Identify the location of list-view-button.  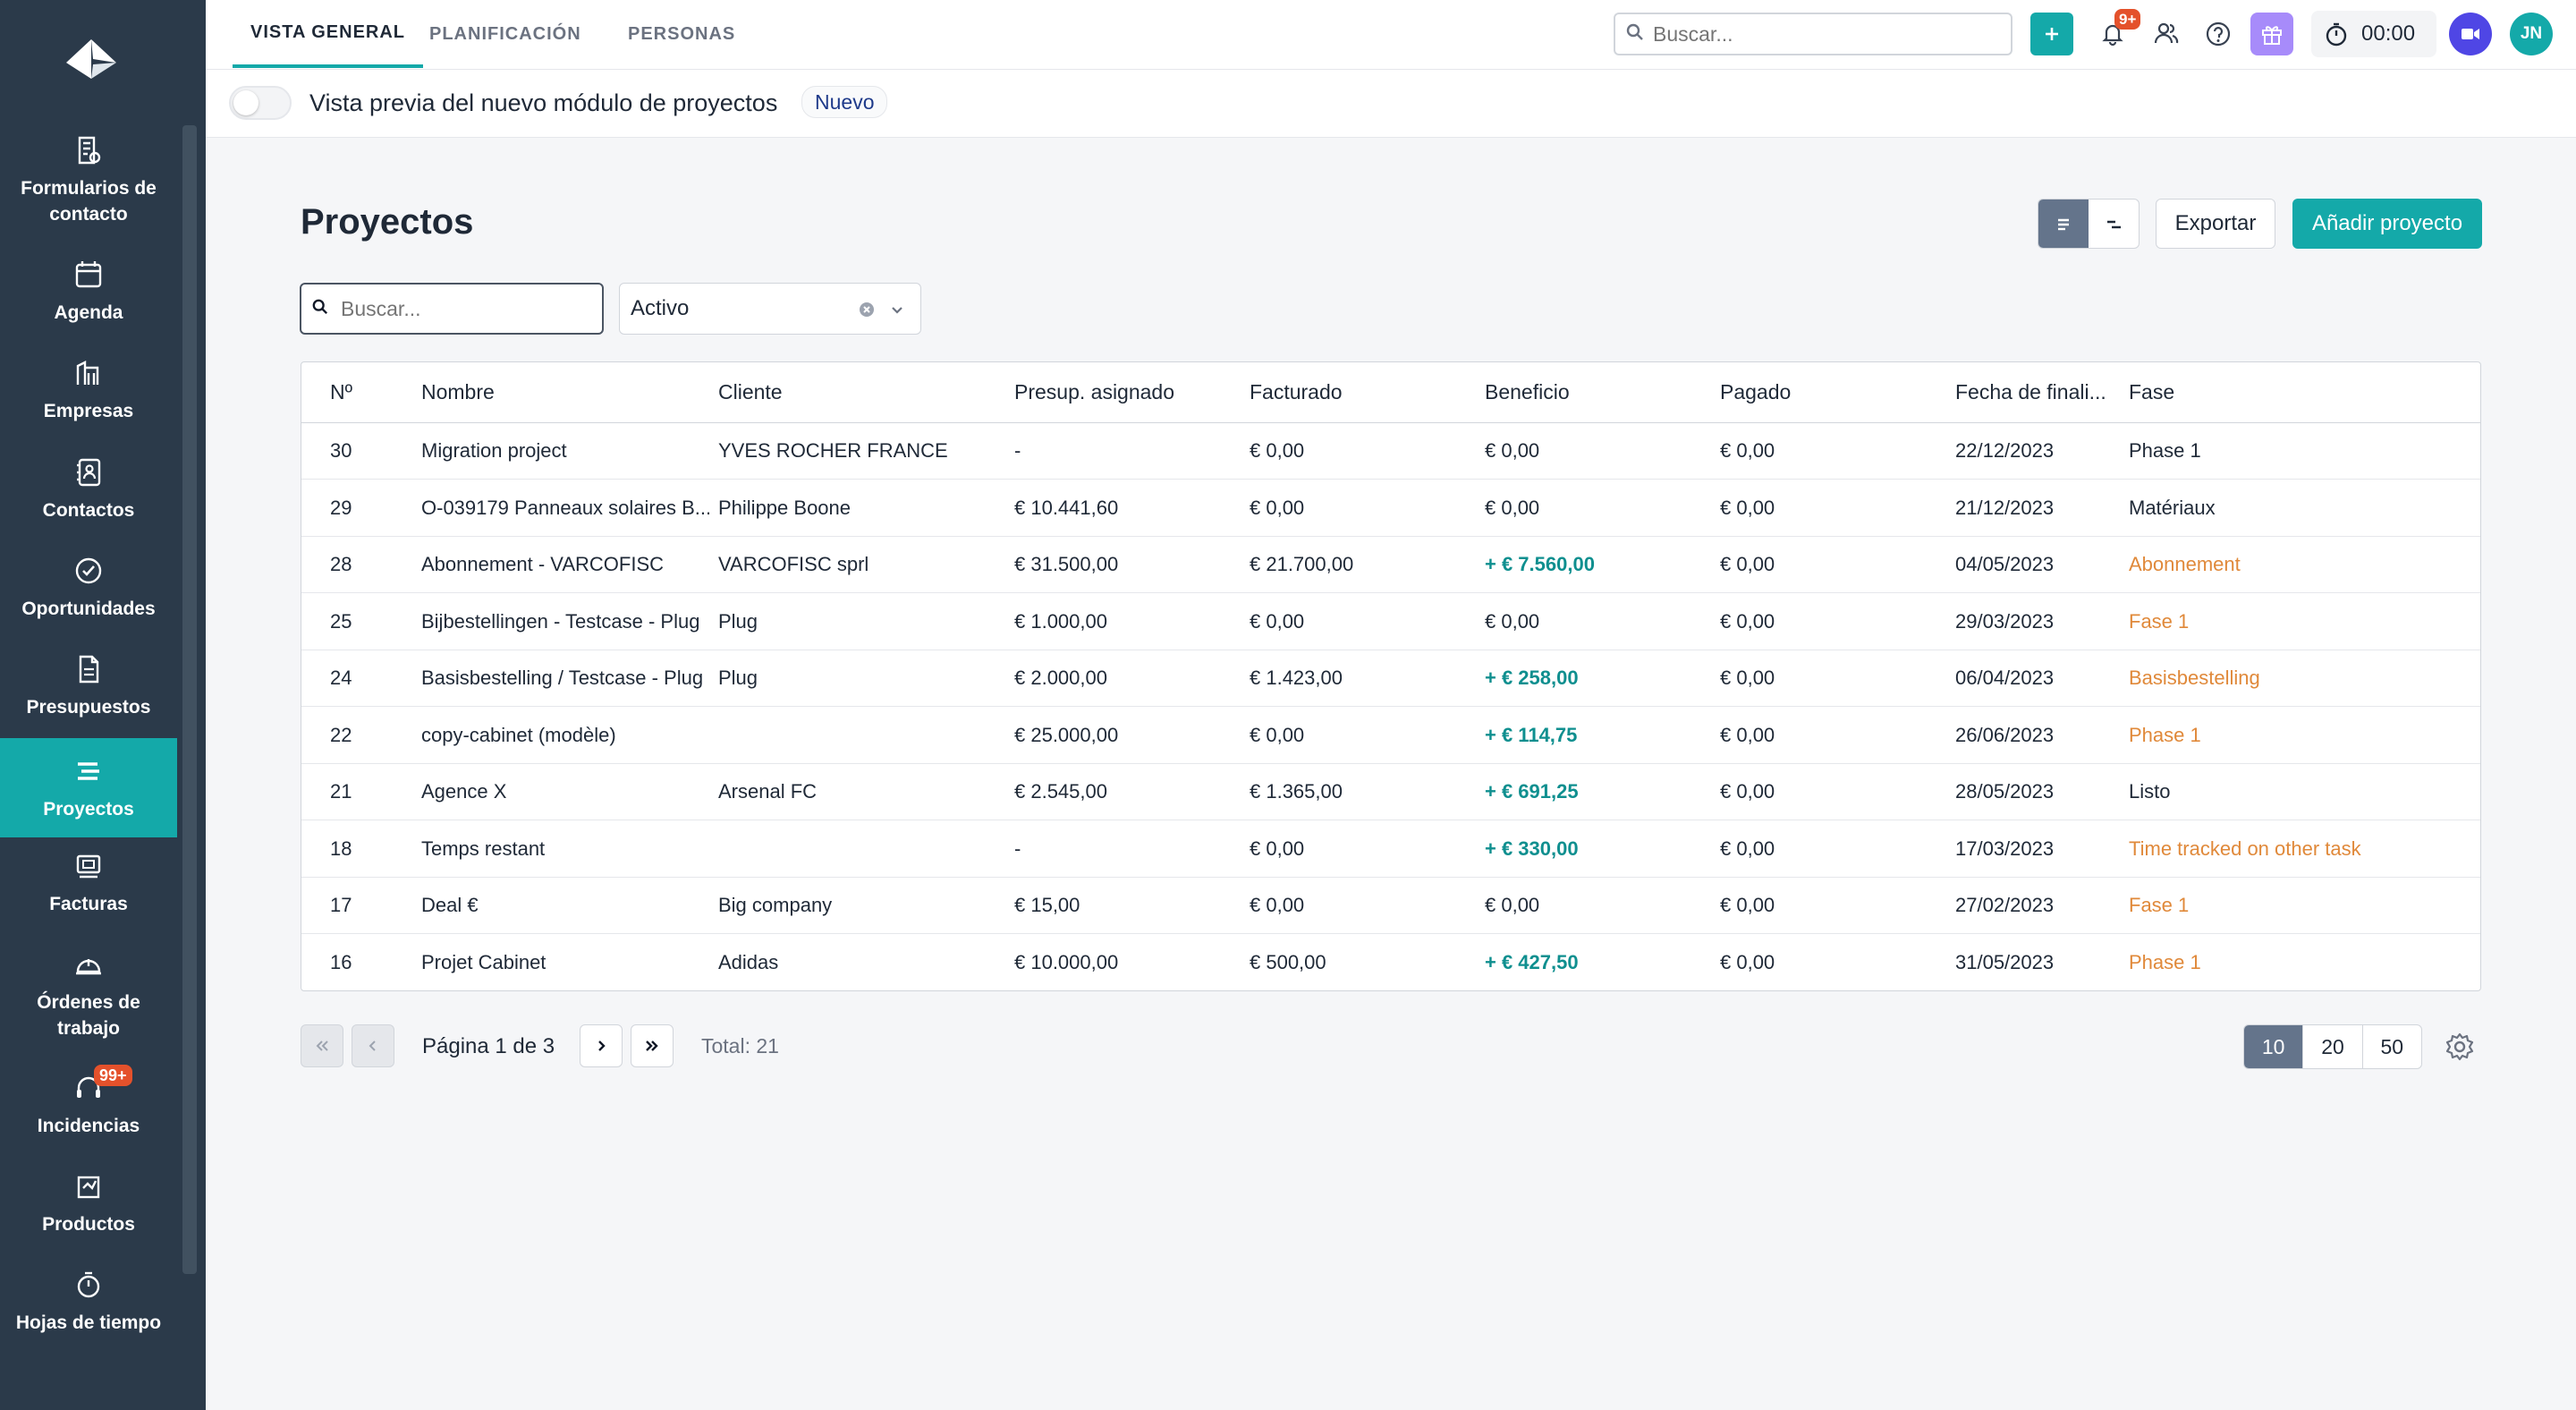
(2063, 224).